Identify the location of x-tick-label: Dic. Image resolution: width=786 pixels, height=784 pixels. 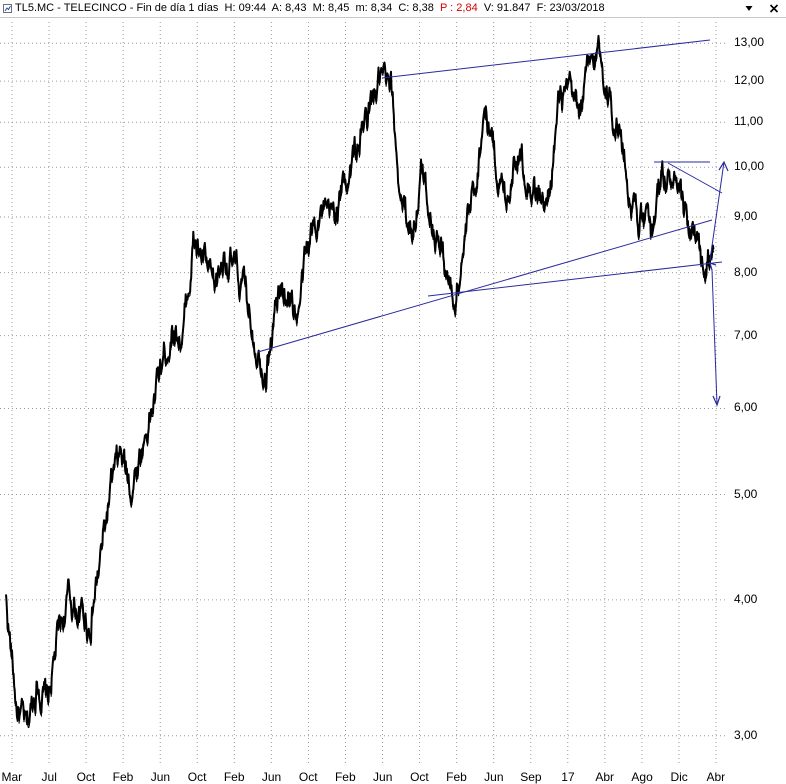
(679, 777).